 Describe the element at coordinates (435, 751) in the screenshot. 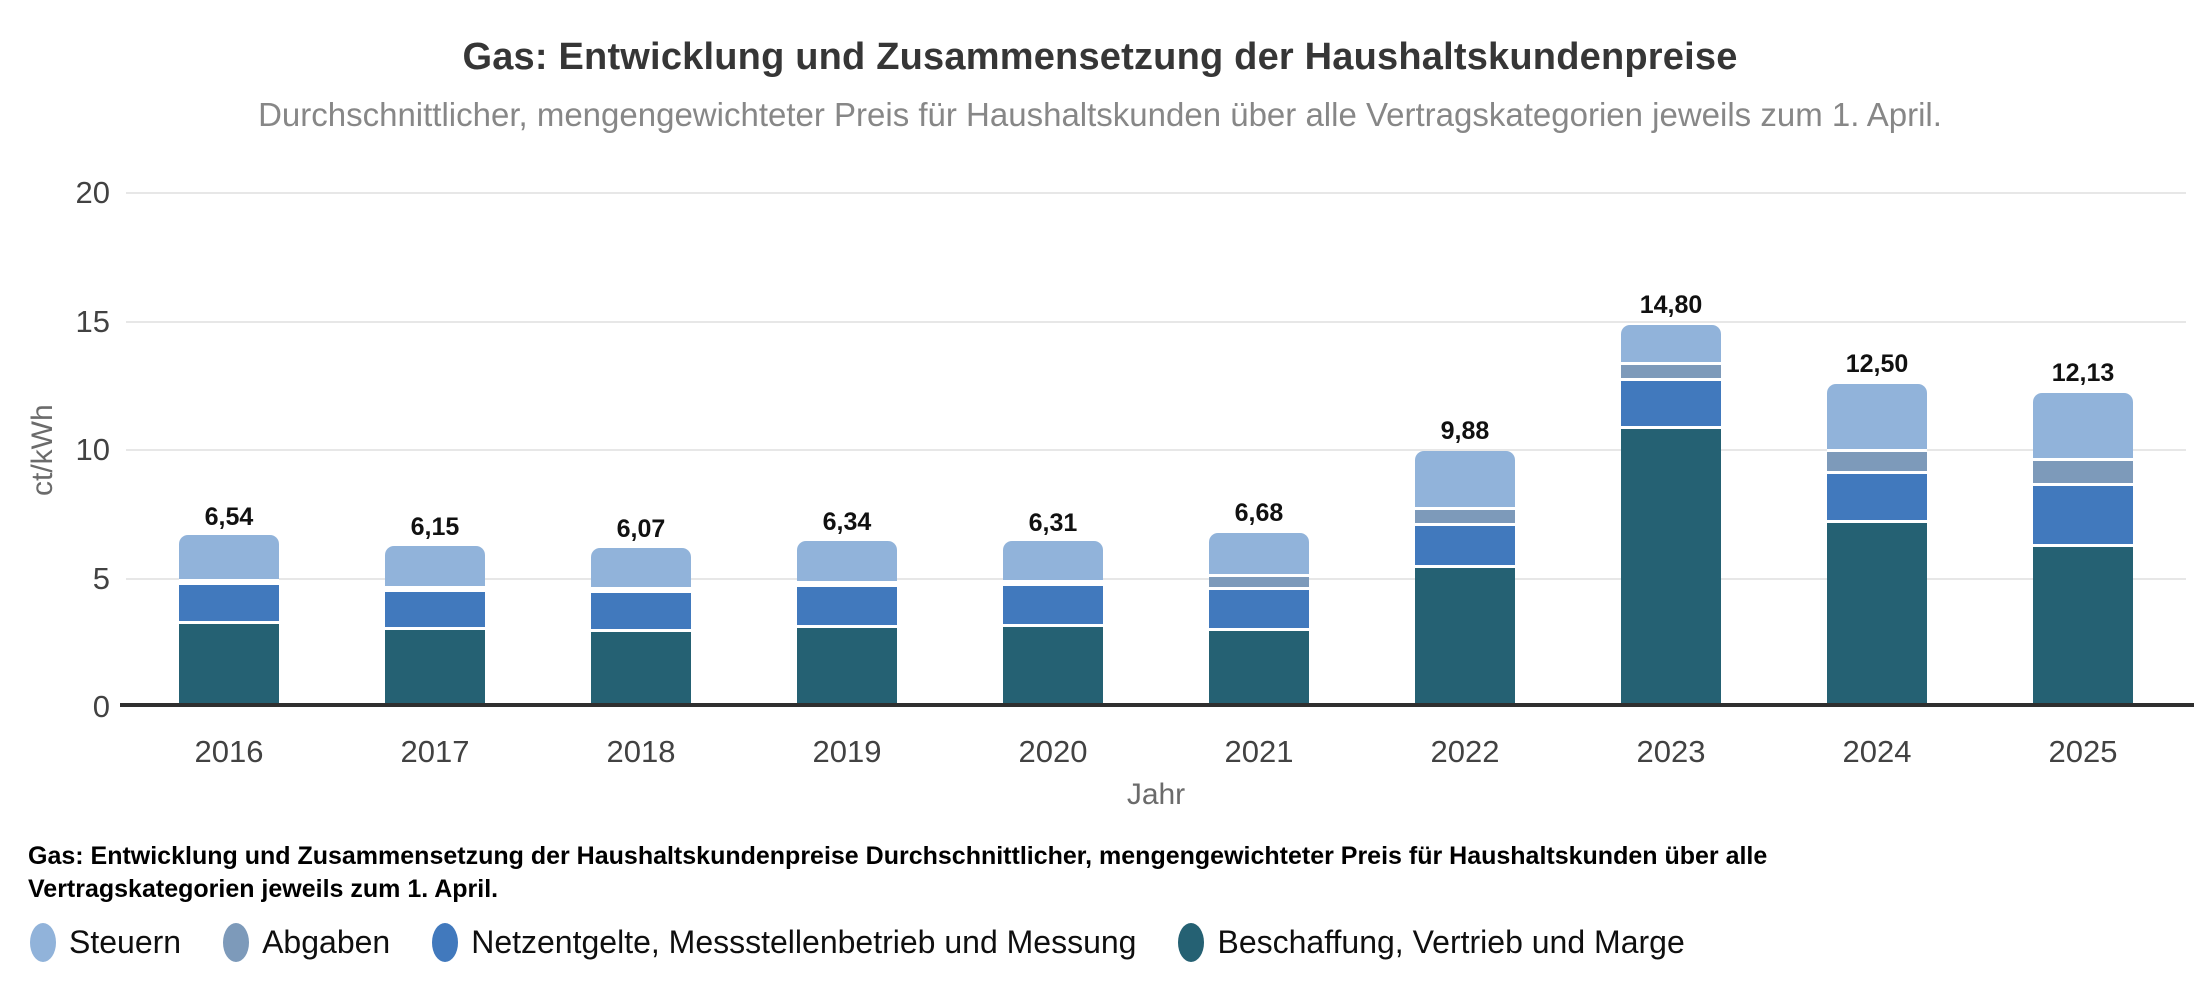

I see `x-tick-label-2017: 2017` at that location.